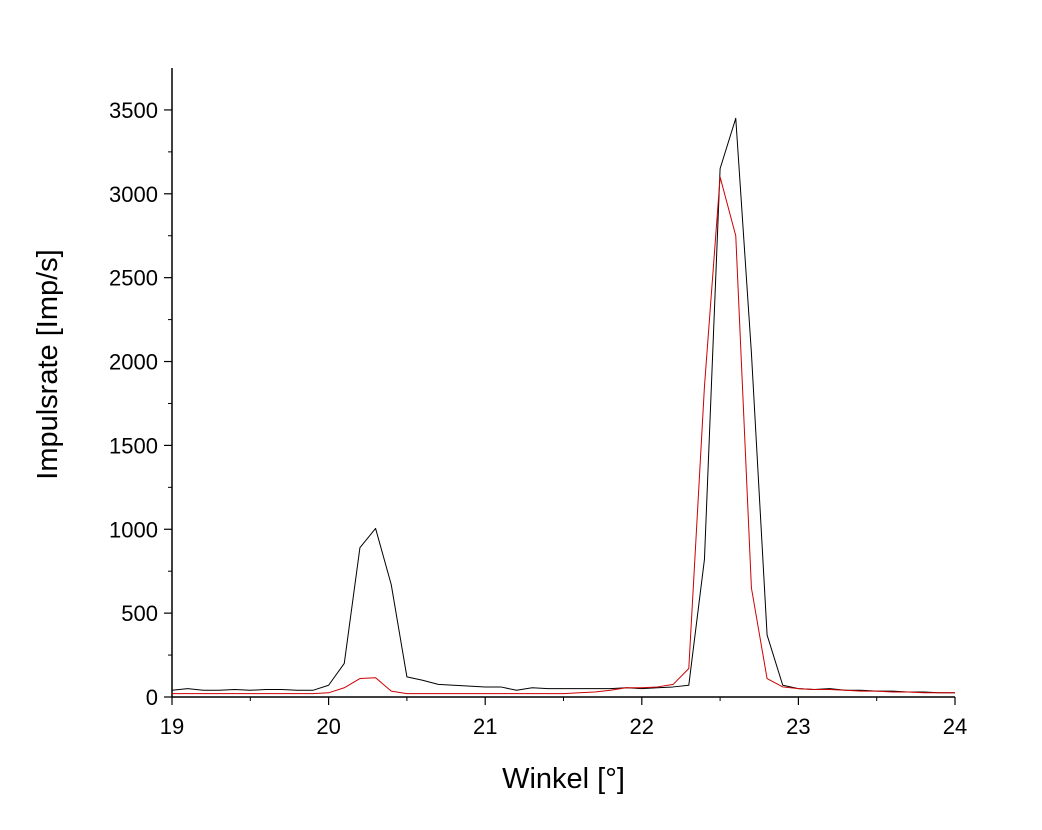 The width and height of the screenshot is (1042, 830). I want to click on y-axis-title: Impulsrate [Imp/s], so click(48, 364).